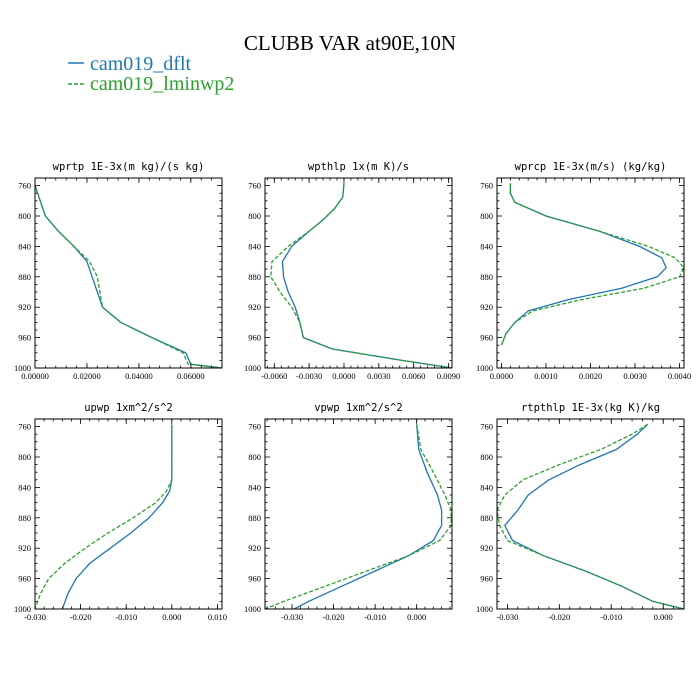 The width and height of the screenshot is (700, 700). Describe the element at coordinates (162, 84) in the screenshot. I see `legend-label: cam019_lminwp2` at that location.